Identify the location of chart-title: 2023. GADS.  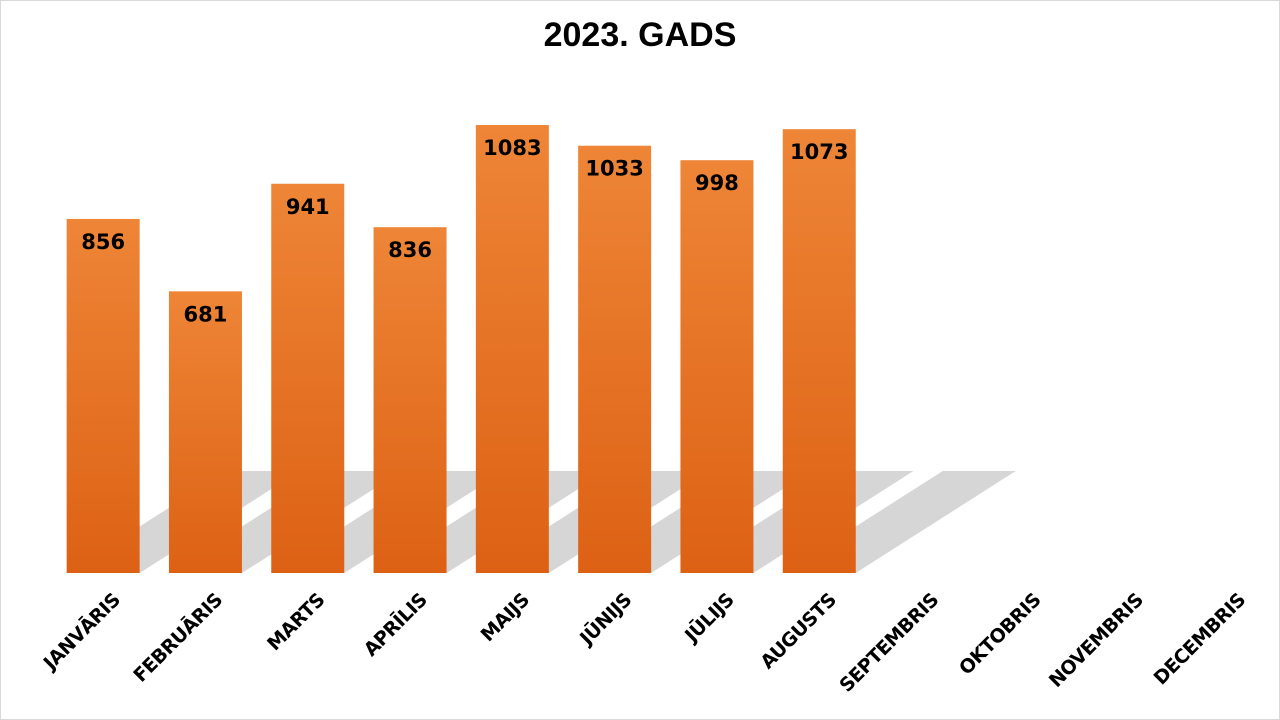
(640, 35).